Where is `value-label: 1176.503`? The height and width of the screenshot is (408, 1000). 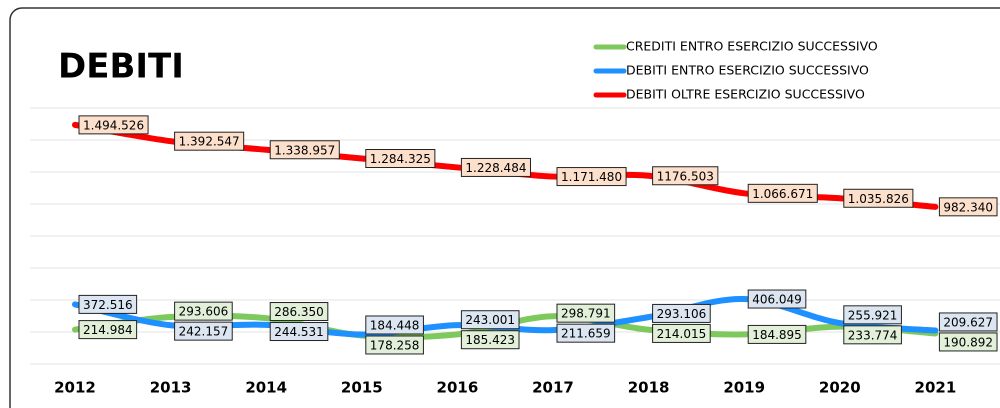 value-label: 1176.503 is located at coordinates (685, 176).